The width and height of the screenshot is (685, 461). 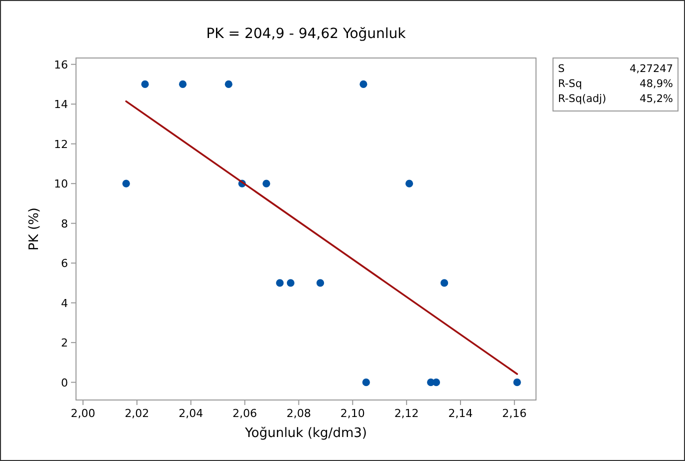 I want to click on text: R-Sq(adj) 45,2%, so click(x=615, y=99).